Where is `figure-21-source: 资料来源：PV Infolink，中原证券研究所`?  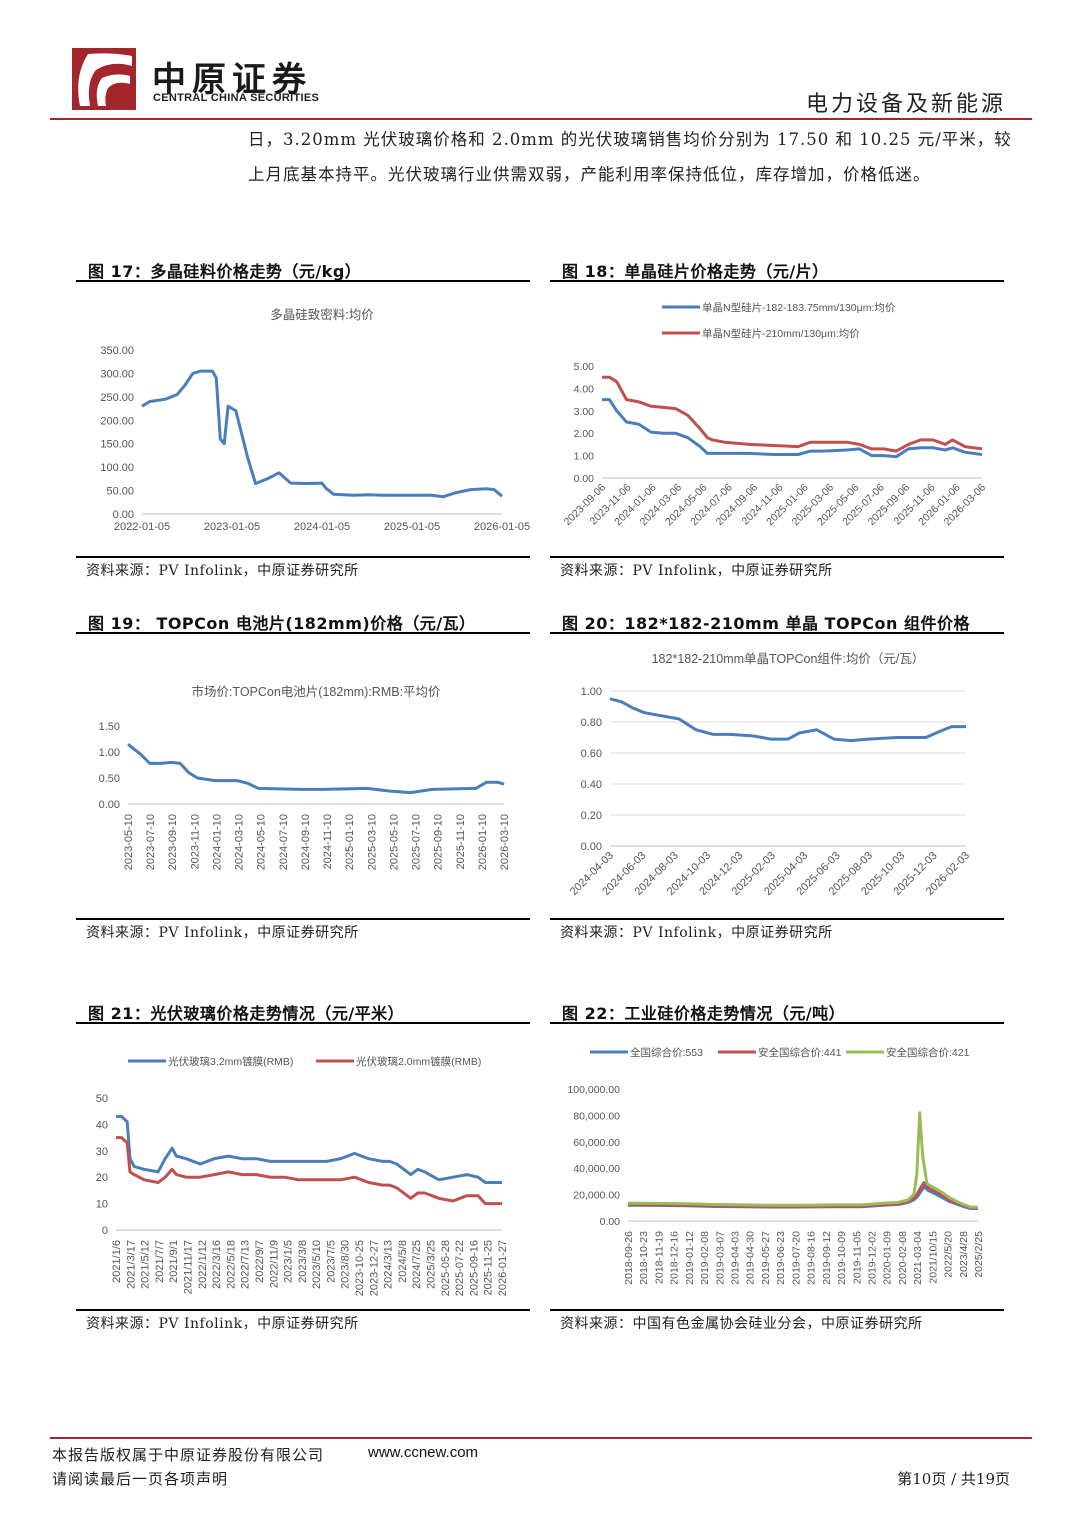
figure-21-source: 资料来源：PV Infolink，中原证券研究所 is located at coordinates (222, 1324).